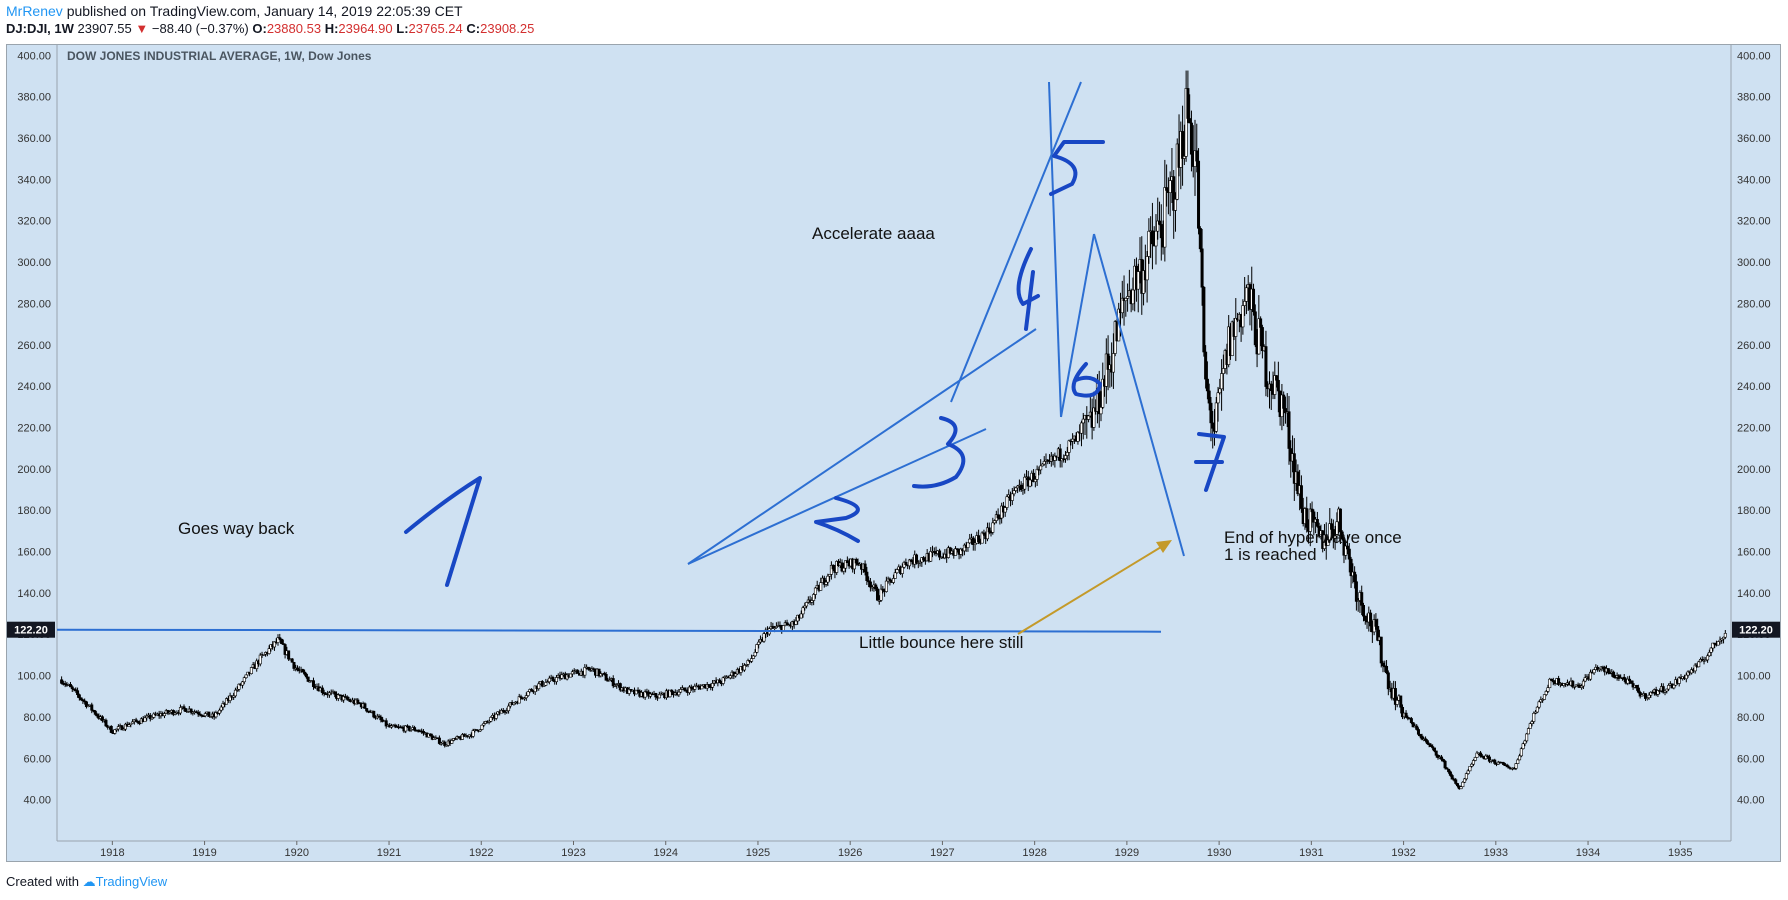 The width and height of the screenshot is (1788, 900). I want to click on tradingview-link: TradingView, so click(131, 881).